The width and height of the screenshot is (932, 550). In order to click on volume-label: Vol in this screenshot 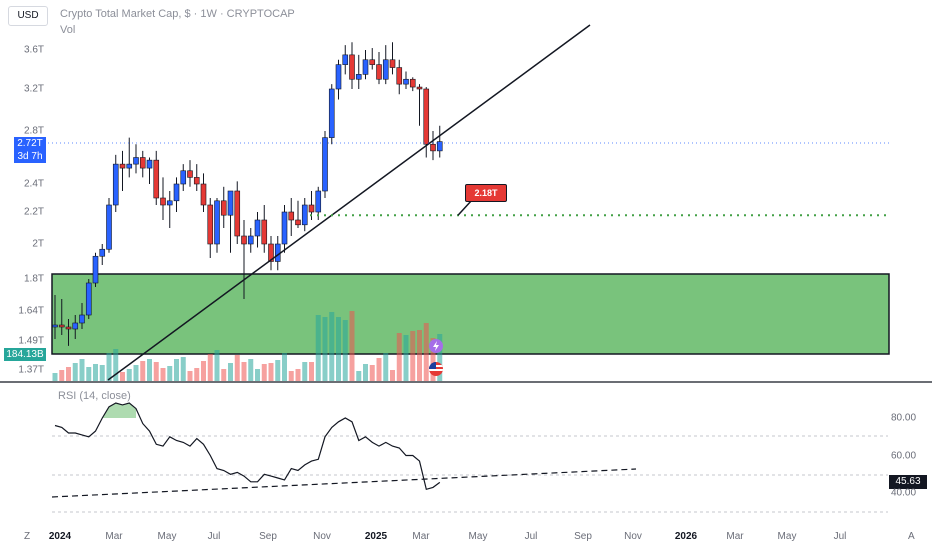, I will do `click(68, 30)`.